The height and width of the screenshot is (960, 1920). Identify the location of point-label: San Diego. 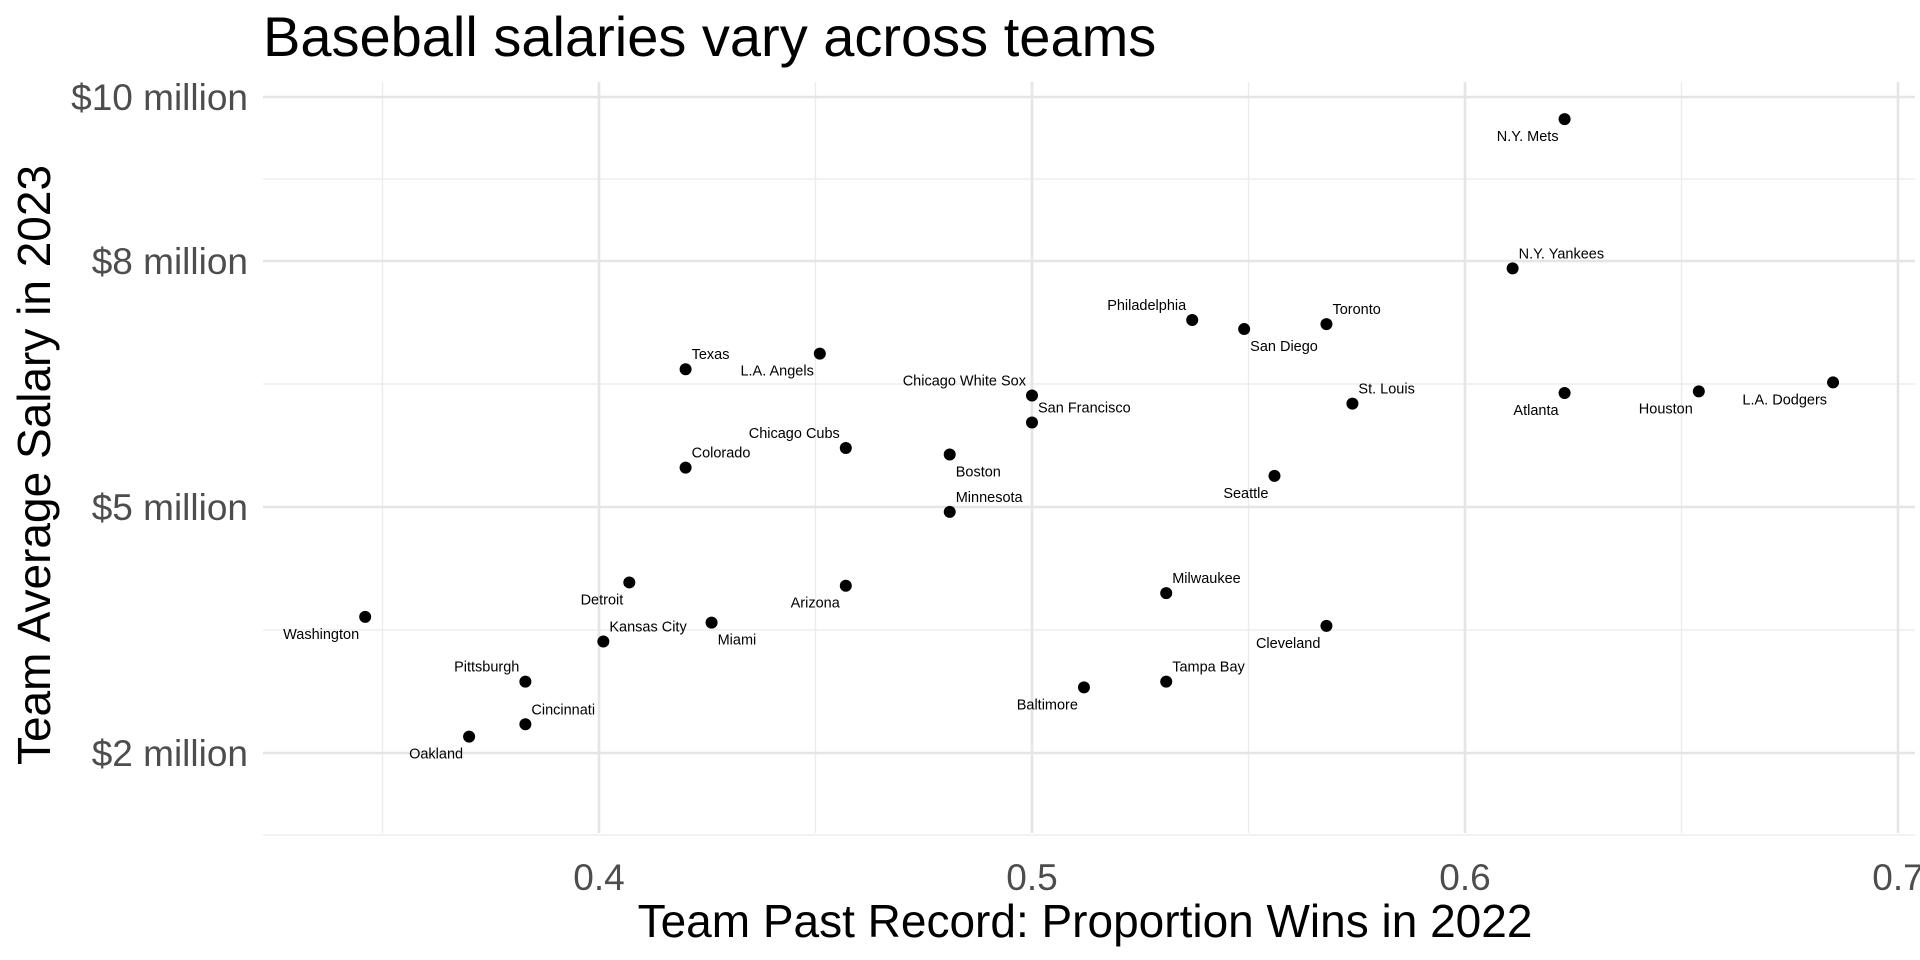
(1284, 347).